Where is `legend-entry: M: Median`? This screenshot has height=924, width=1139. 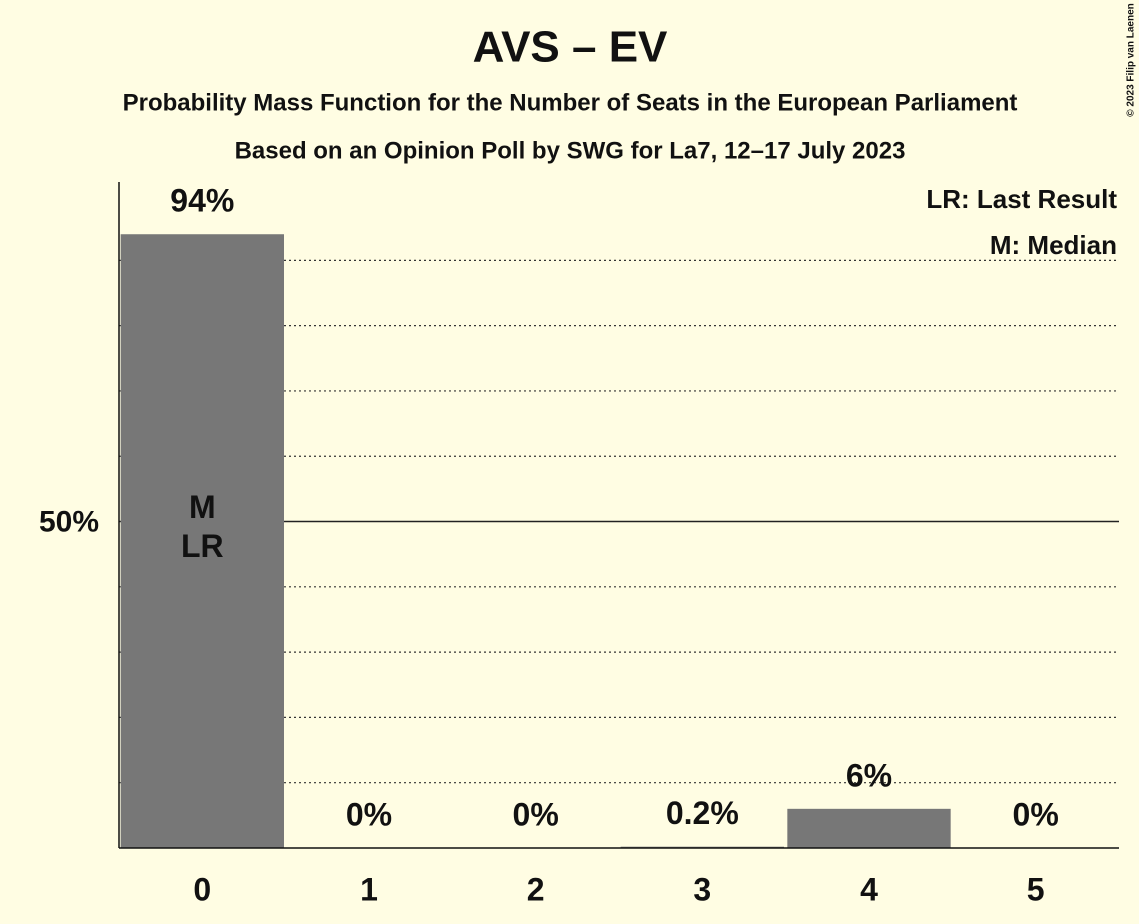
legend-entry: M: Median is located at coordinates (1053, 245).